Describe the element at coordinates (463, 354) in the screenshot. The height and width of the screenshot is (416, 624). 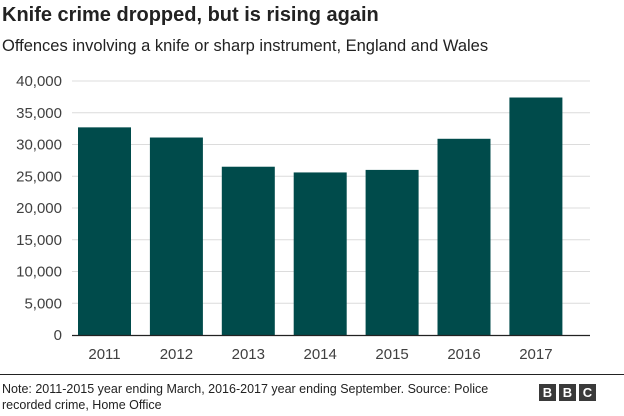
I see `x-tick-label: 2016` at that location.